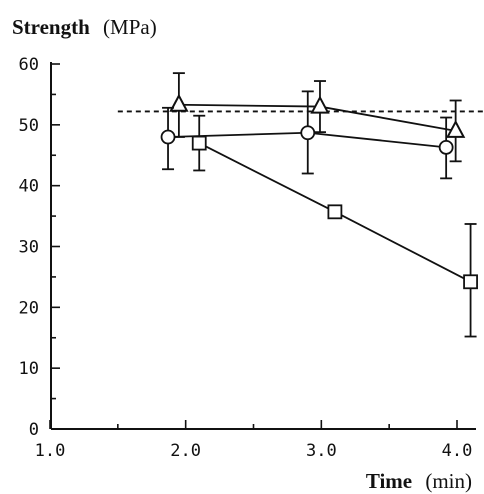 Image resolution: width=484 pixels, height=494 pixels. What do you see at coordinates (389, 481) in the screenshot?
I see `x-axis-title-bold: Time` at bounding box center [389, 481].